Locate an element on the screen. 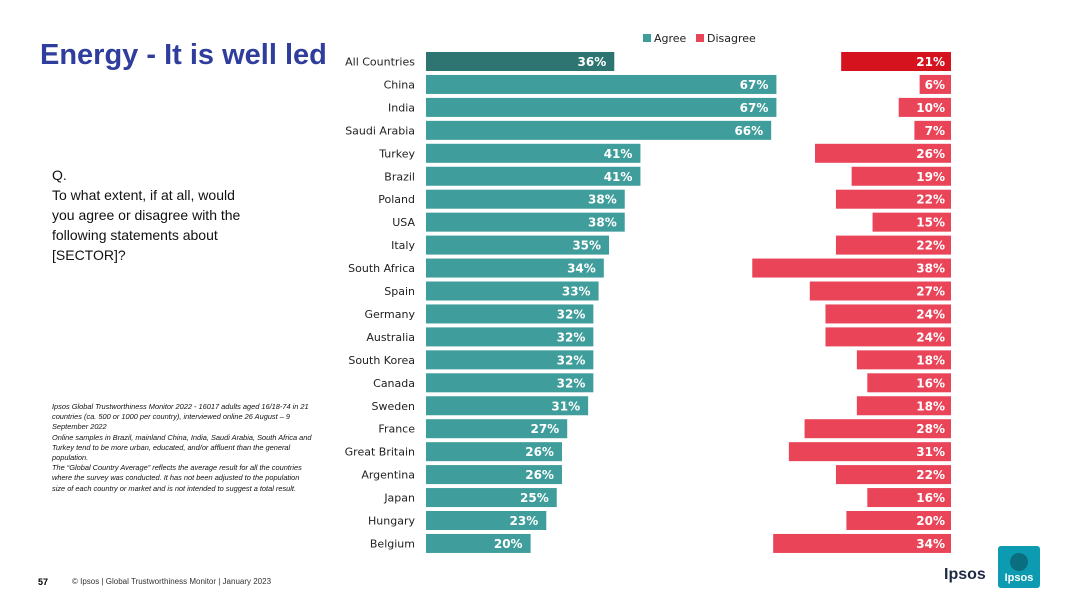  disagree-value-label: 18% is located at coordinates (930, 360).